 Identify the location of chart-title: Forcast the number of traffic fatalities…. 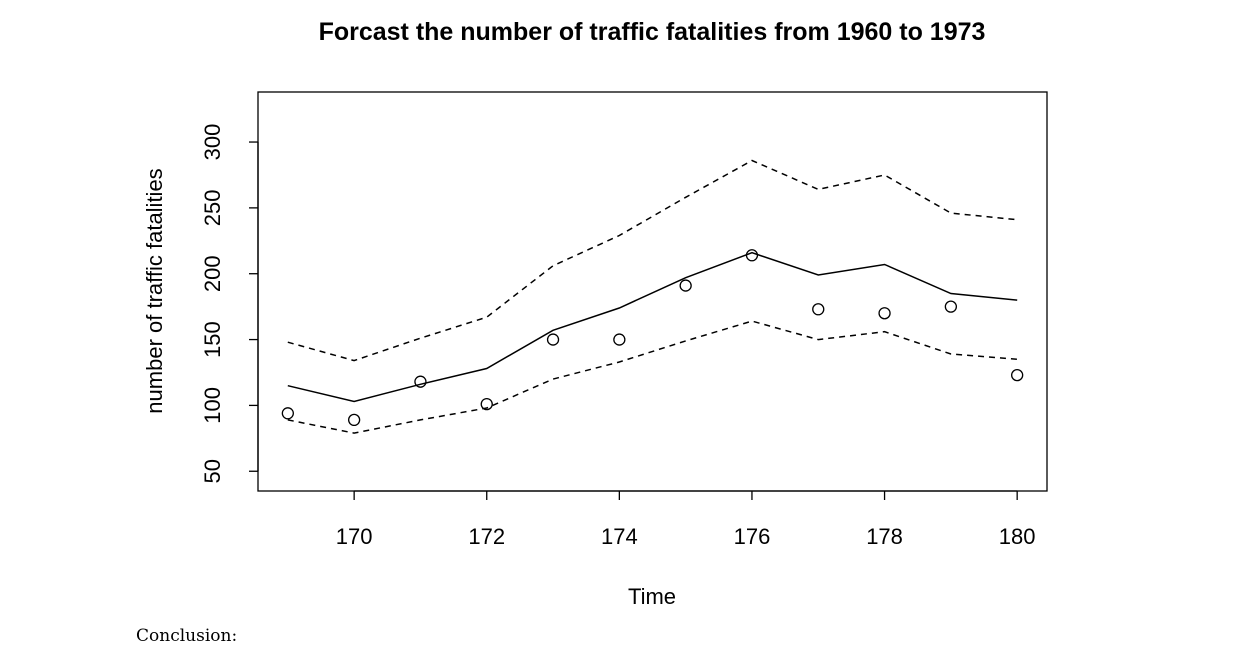
(652, 32).